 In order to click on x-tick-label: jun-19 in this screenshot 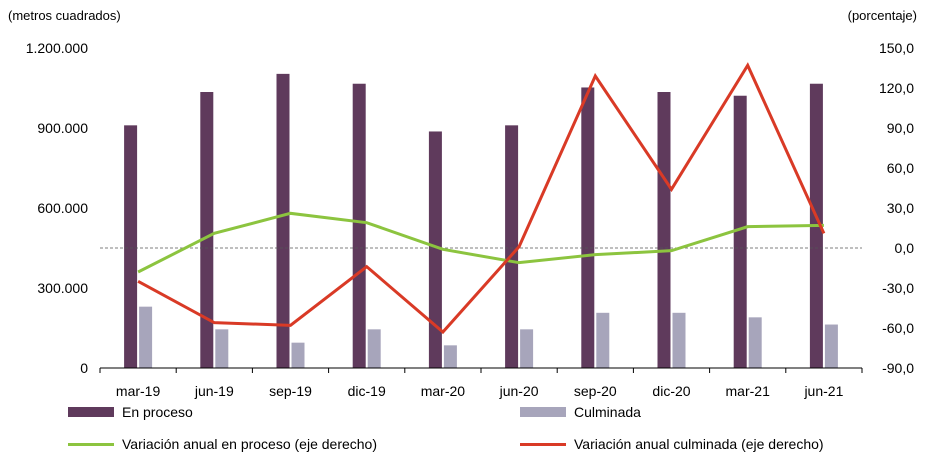, I will do `click(214, 391)`.